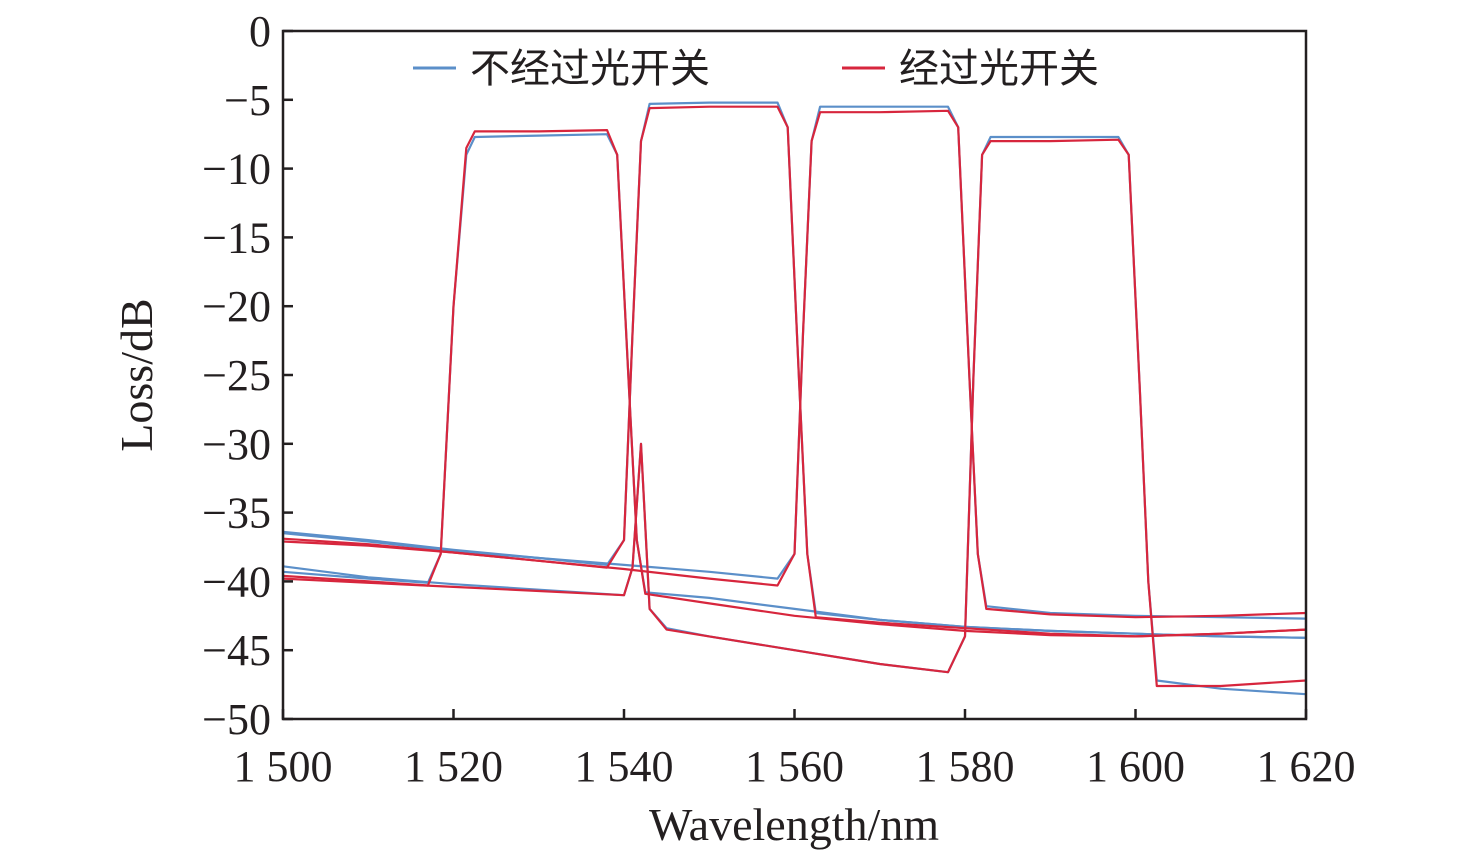  I want to click on y-tick-label: 0, so click(260, 31).